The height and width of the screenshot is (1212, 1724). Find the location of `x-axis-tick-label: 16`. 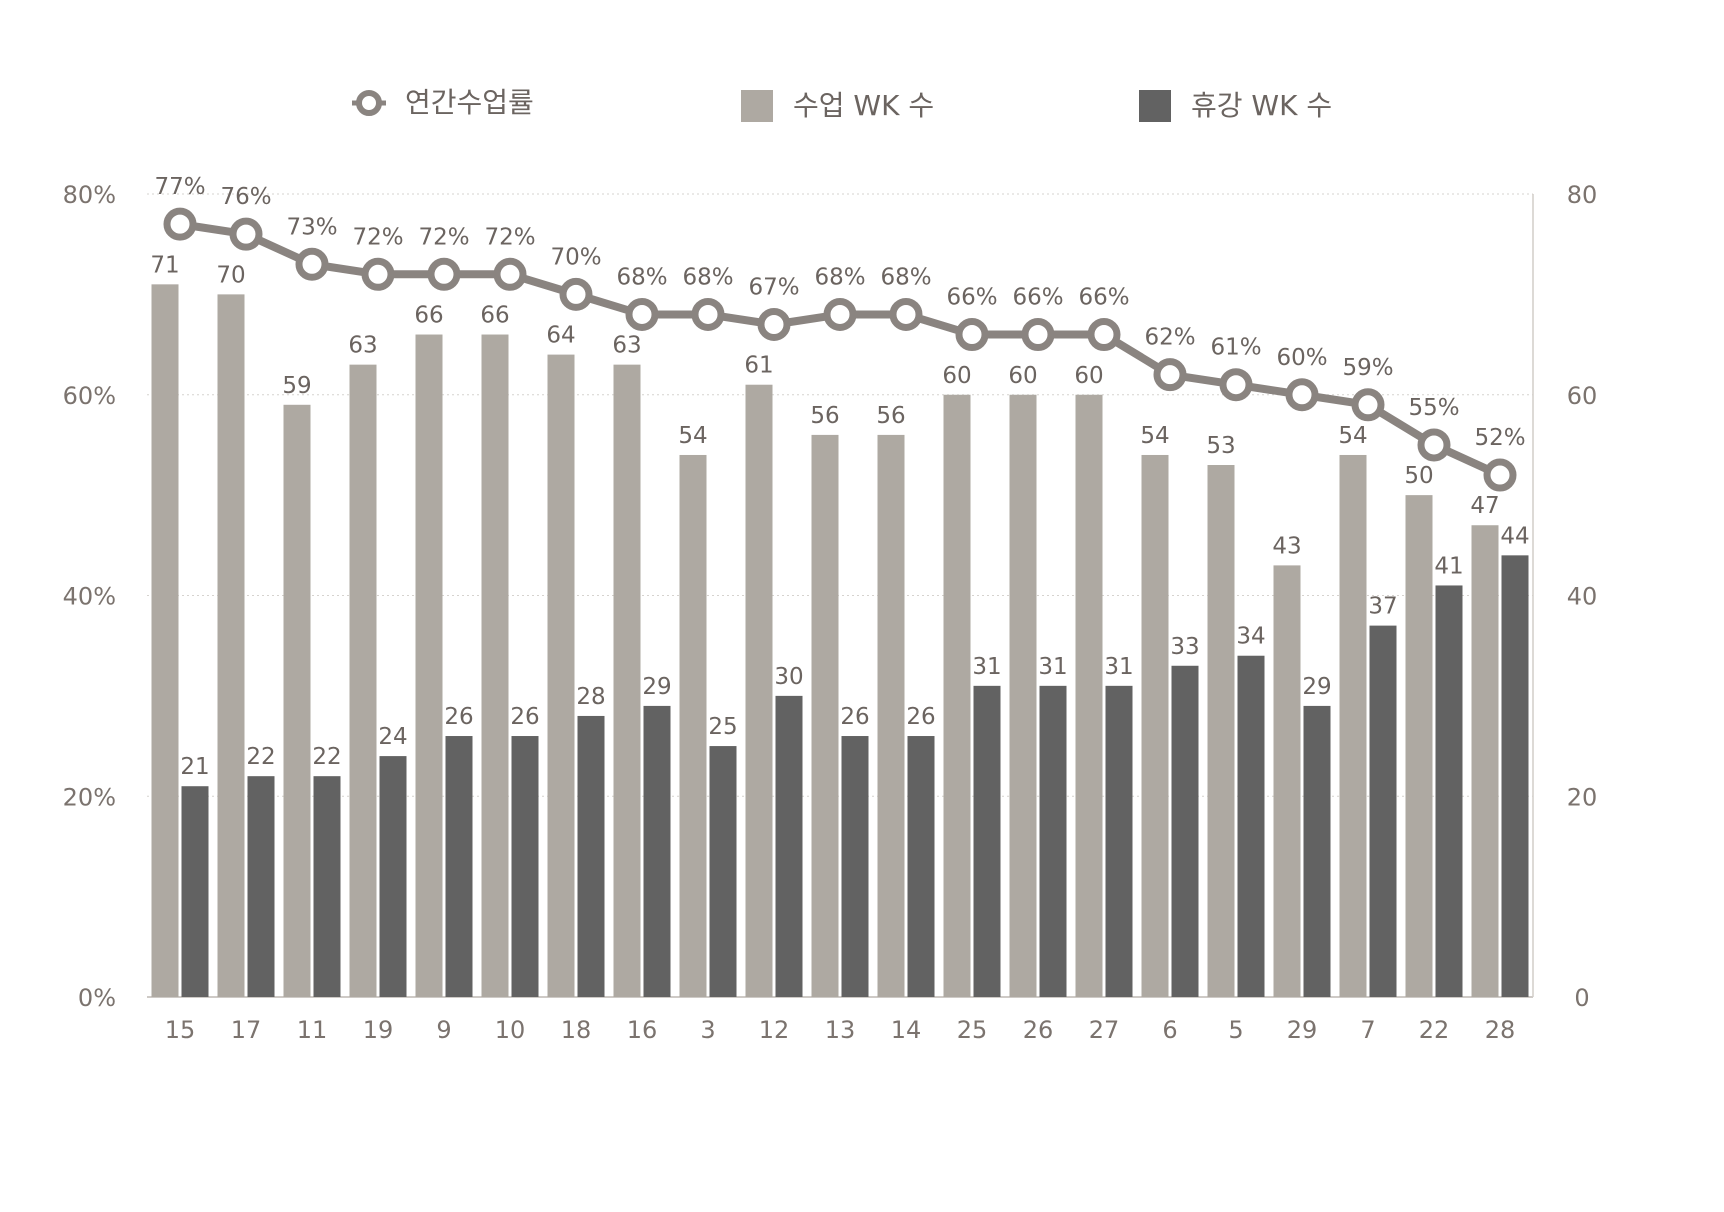

x-axis-tick-label: 16 is located at coordinates (642, 1030).